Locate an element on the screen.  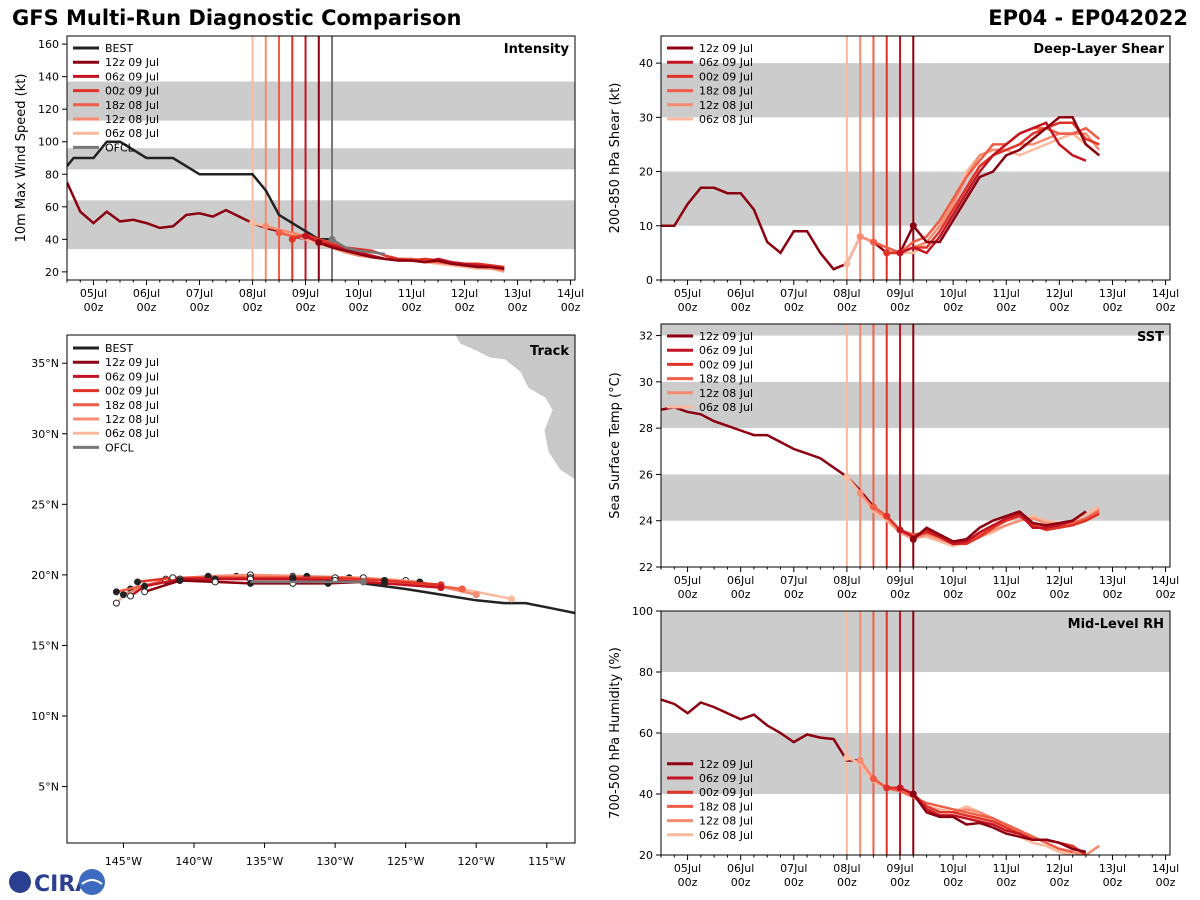
rh-x-tick-label: 09Jul is located at coordinates (899, 868).